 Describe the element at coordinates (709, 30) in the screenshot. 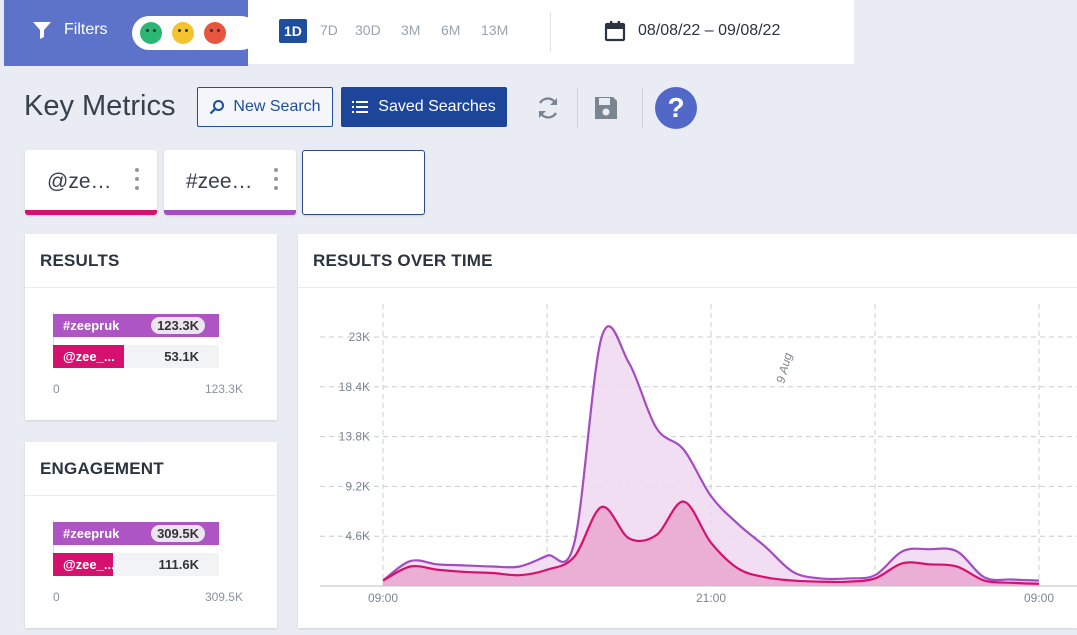

I see `date-range-text: 08/08/22 – 09/08/22` at that location.